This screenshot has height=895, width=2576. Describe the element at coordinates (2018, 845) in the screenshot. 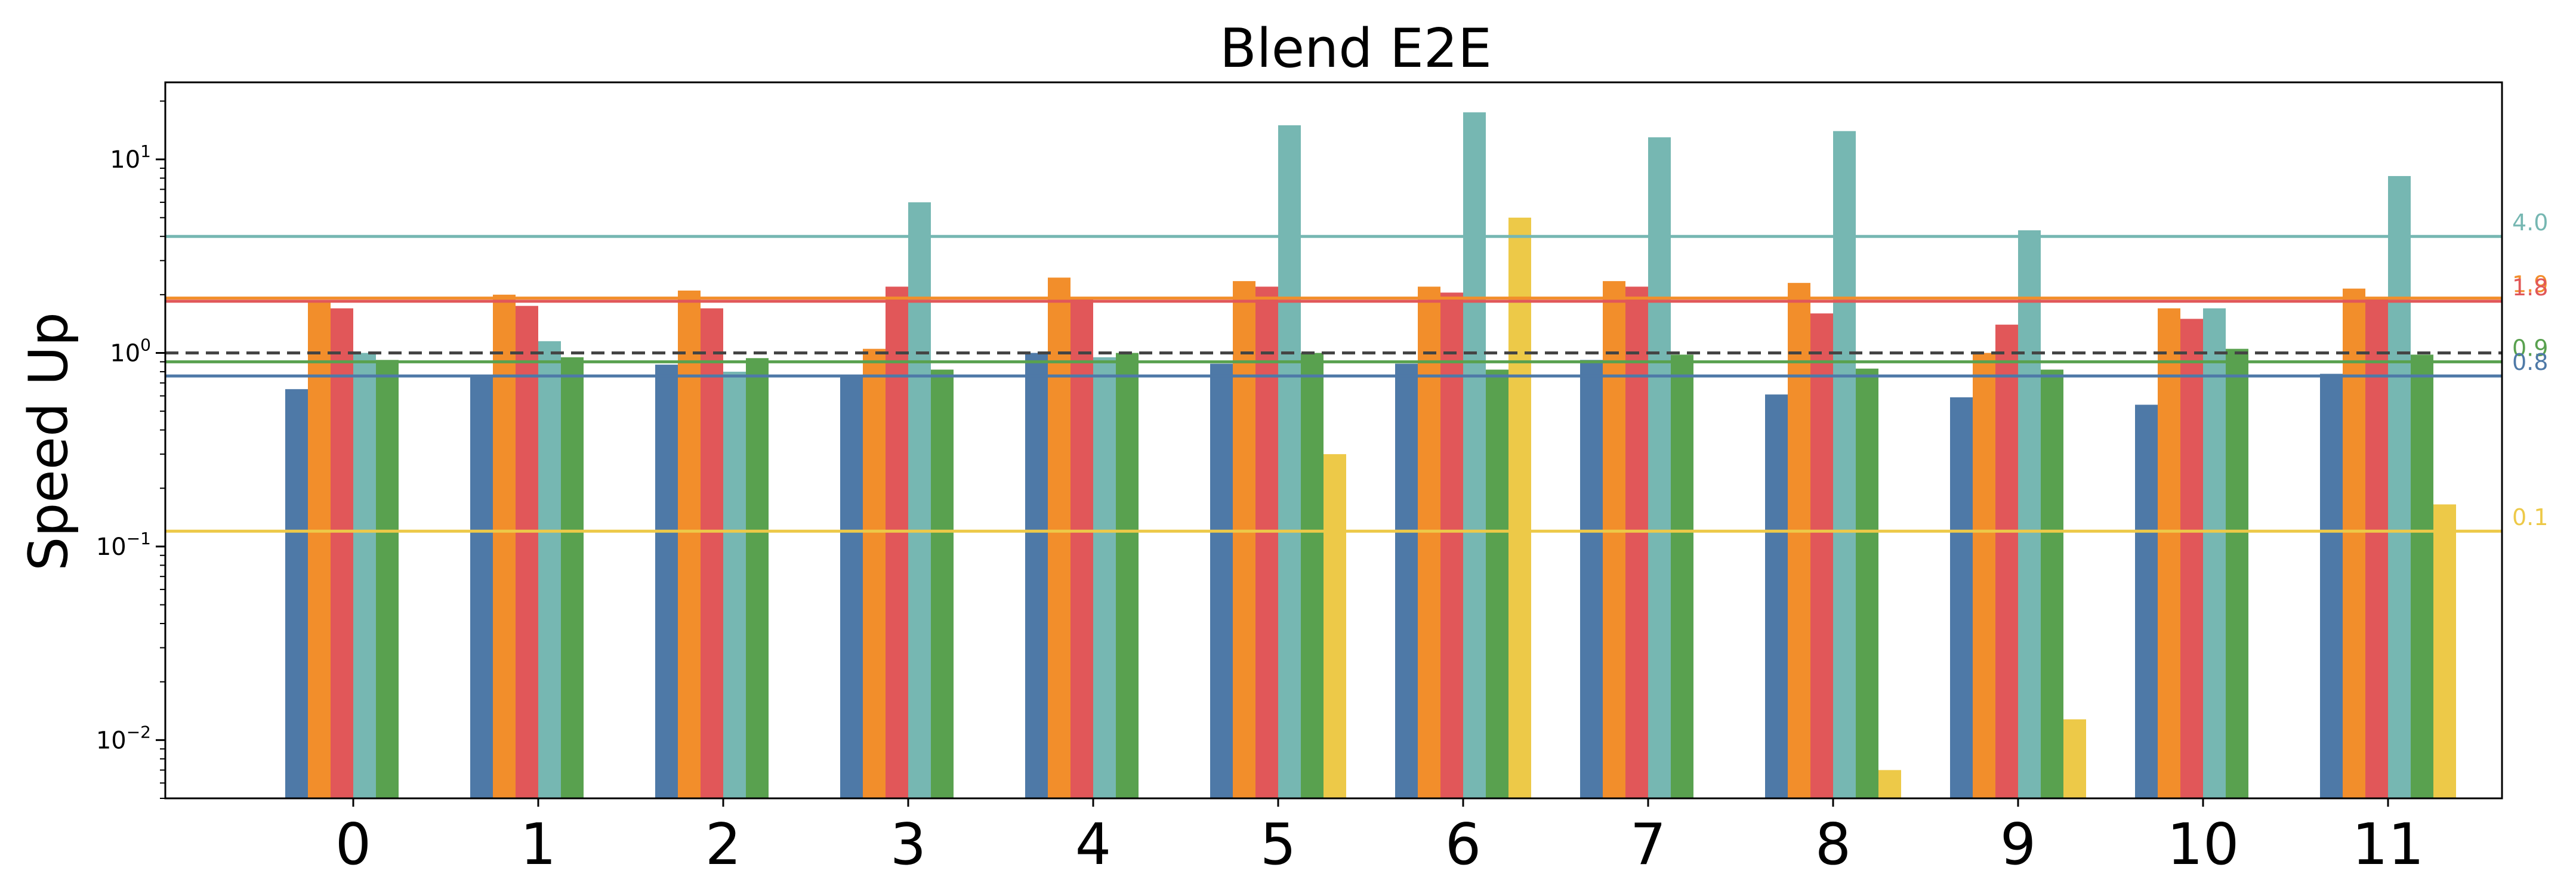

I see `x-tick-label: 9` at that location.